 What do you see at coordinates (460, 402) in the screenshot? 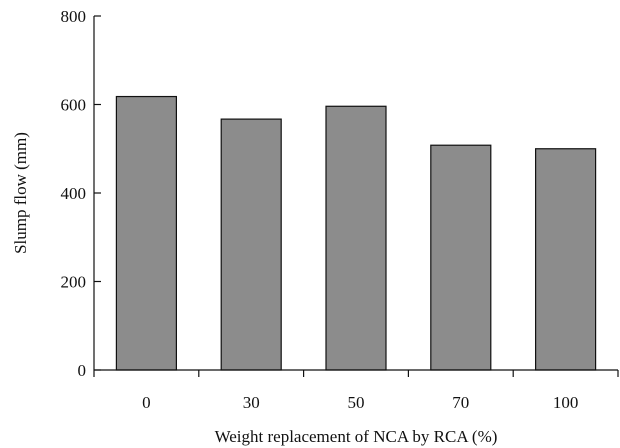
I see `x-tick-label: 70` at bounding box center [460, 402].